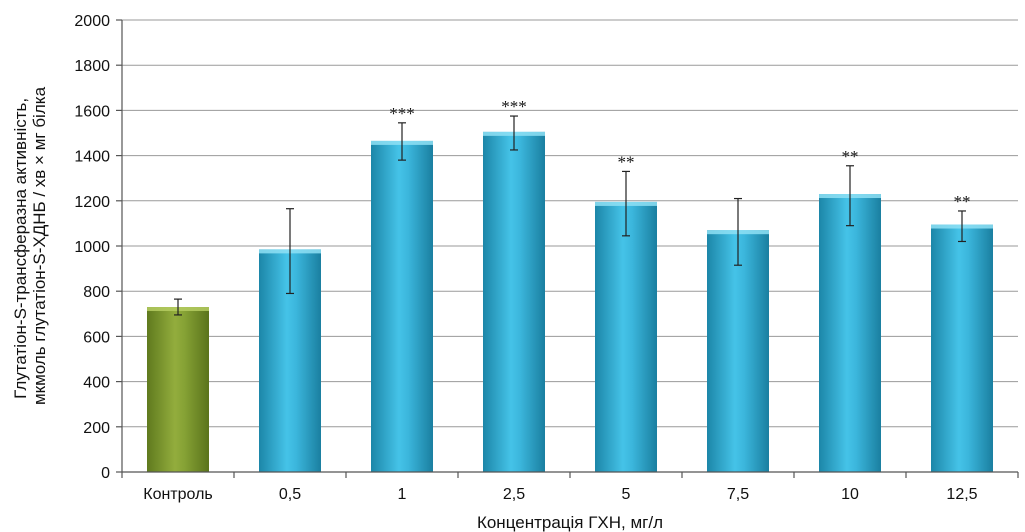 The image size is (1025, 532). I want to click on y-tick-label: 400, so click(96, 383).